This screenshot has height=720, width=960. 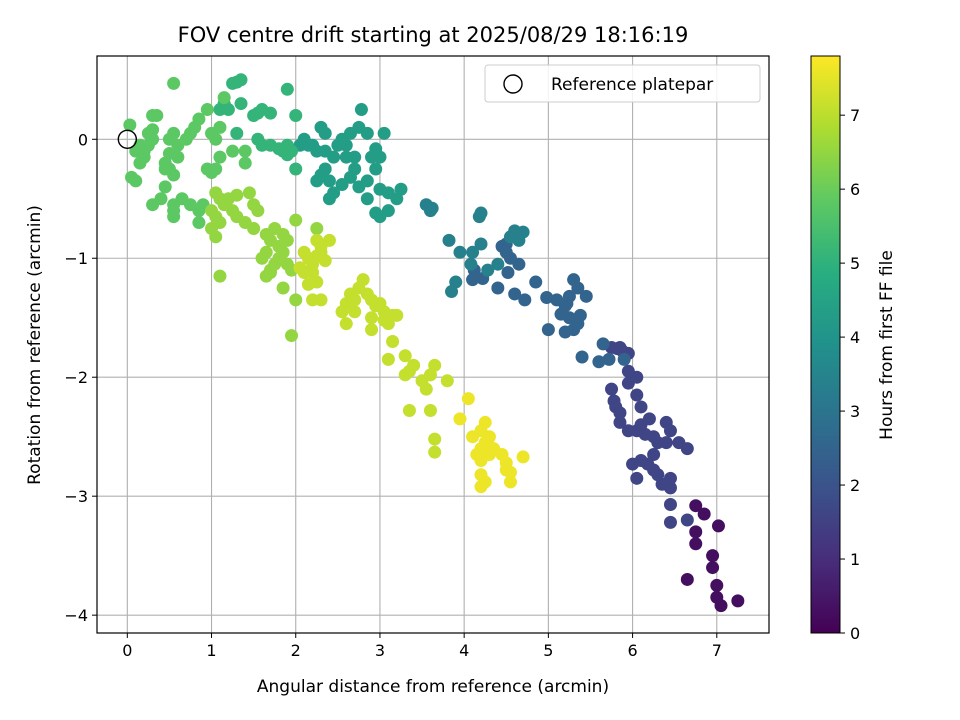 What do you see at coordinates (855, 411) in the screenshot?
I see `colorbar-tick-label: 3` at bounding box center [855, 411].